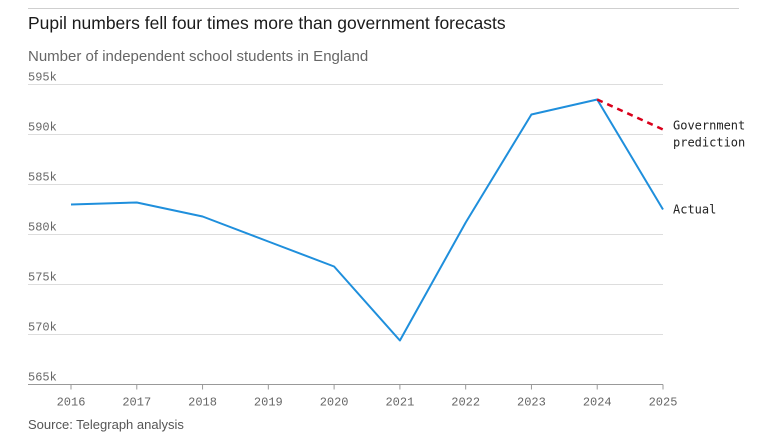  What do you see at coordinates (202, 403) in the screenshot?
I see `x-tick-label: 2018` at bounding box center [202, 403].